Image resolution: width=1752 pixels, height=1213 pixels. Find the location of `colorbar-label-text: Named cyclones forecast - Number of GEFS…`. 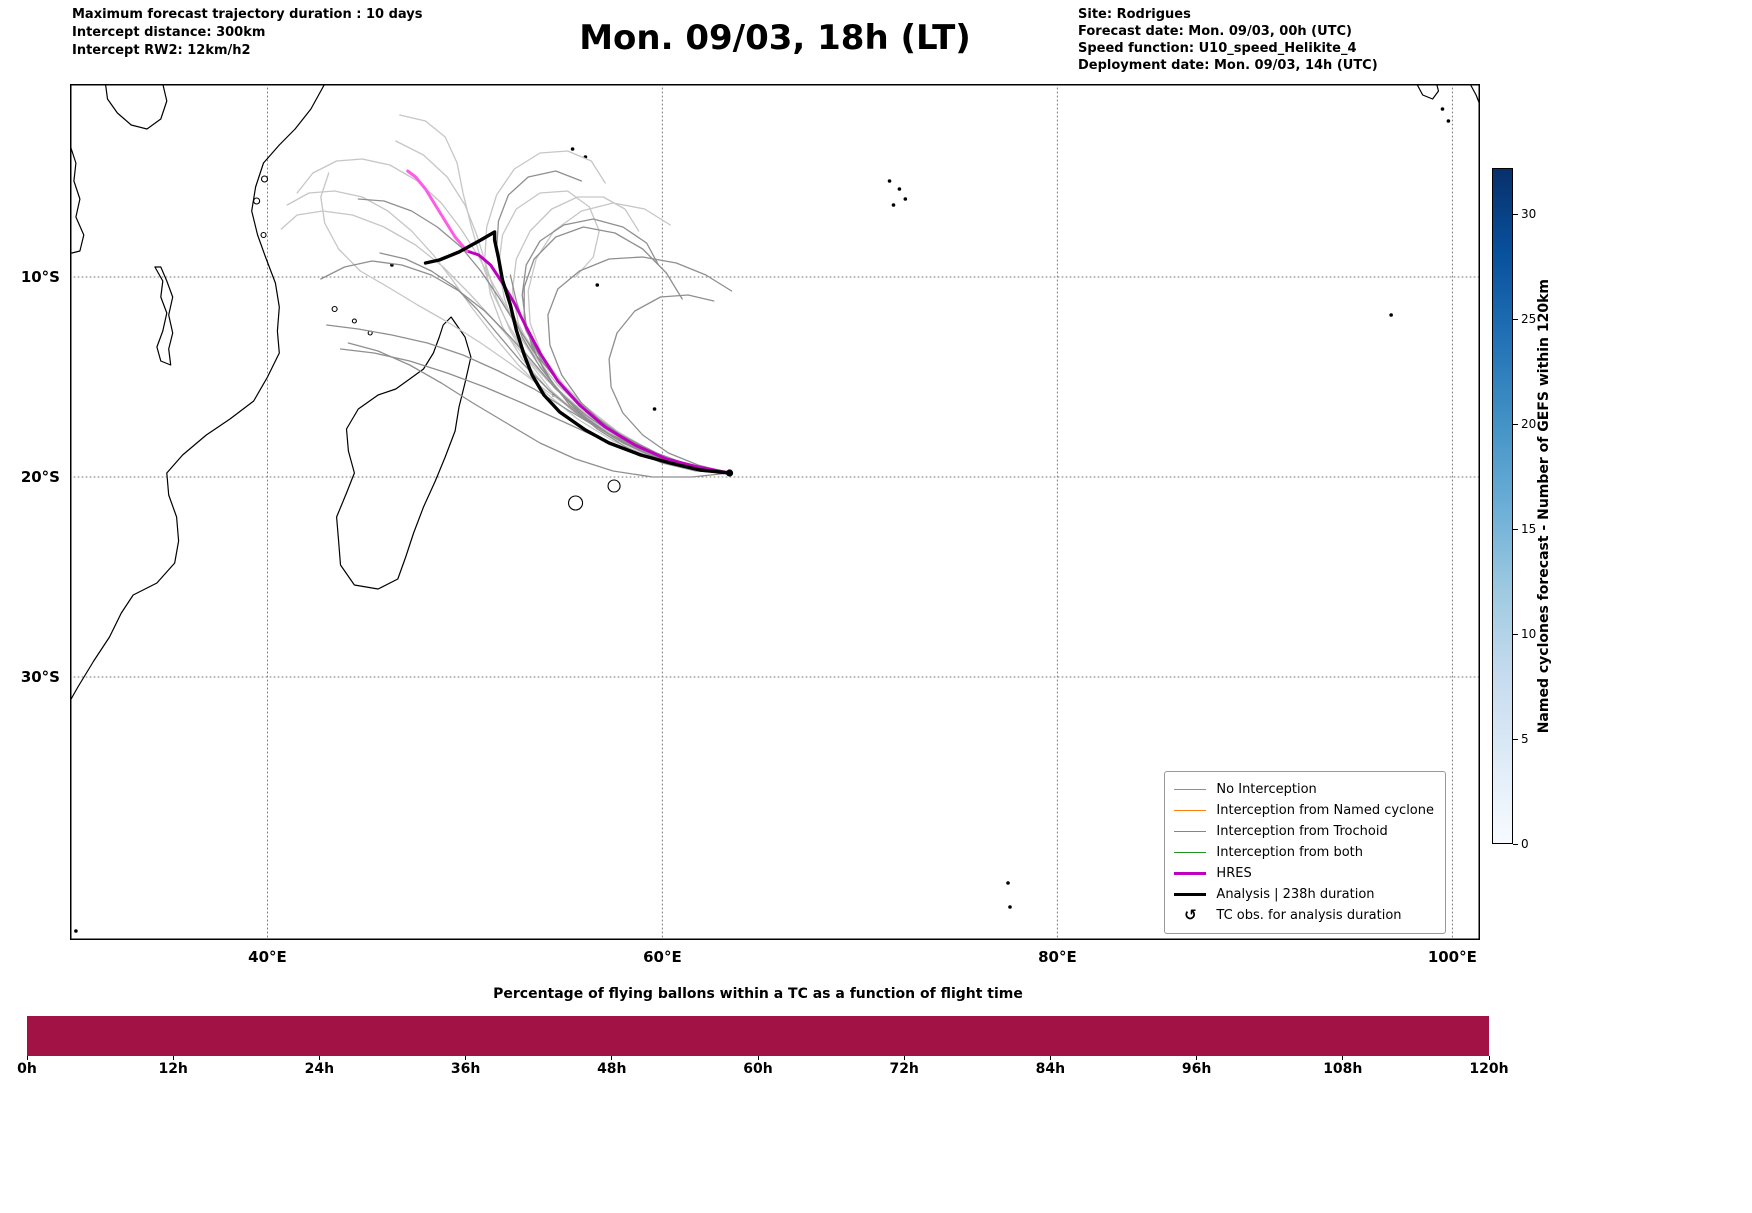

colorbar-label-text: Named cyclones forecast - Number of GEFS… is located at coordinates (1544, 506).